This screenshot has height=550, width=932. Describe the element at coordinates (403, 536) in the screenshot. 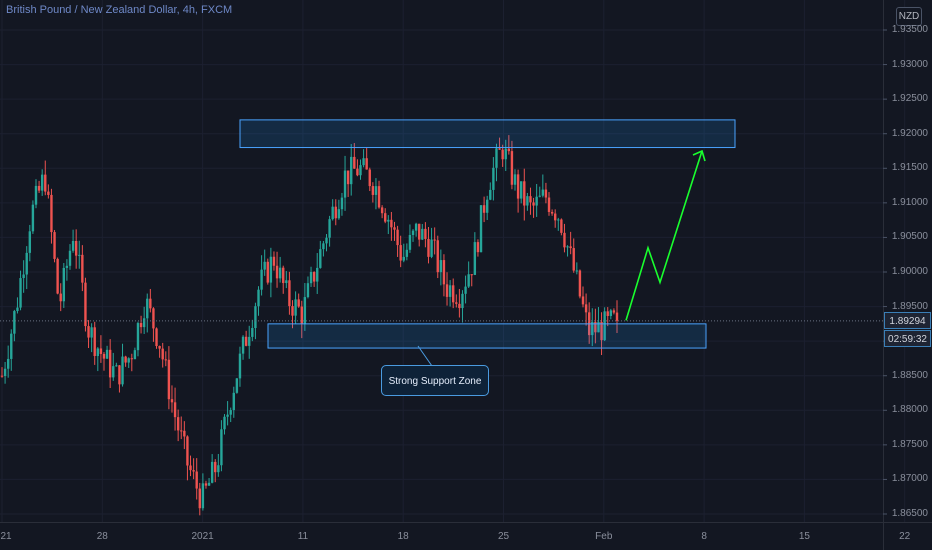

I see `time-tick-label: 18` at that location.